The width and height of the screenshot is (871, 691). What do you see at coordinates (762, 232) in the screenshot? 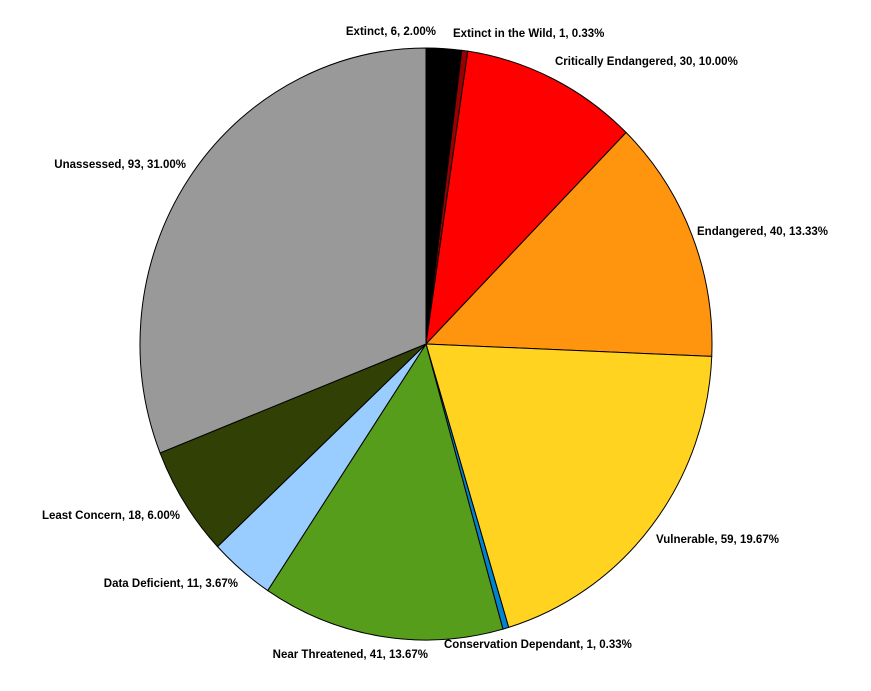
I see `slice-label: Endangered, 40, 13.33%` at bounding box center [762, 232].